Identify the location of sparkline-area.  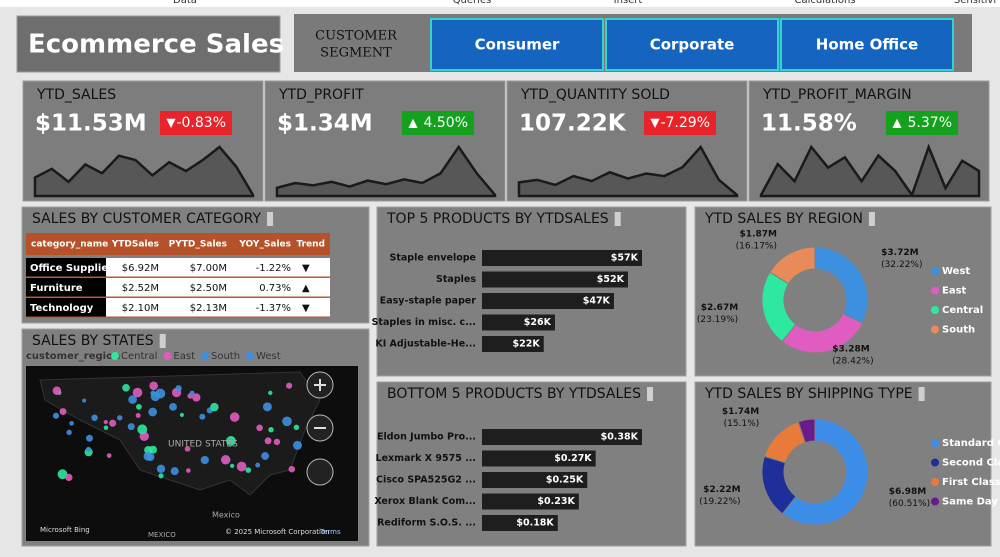
(386, 171).